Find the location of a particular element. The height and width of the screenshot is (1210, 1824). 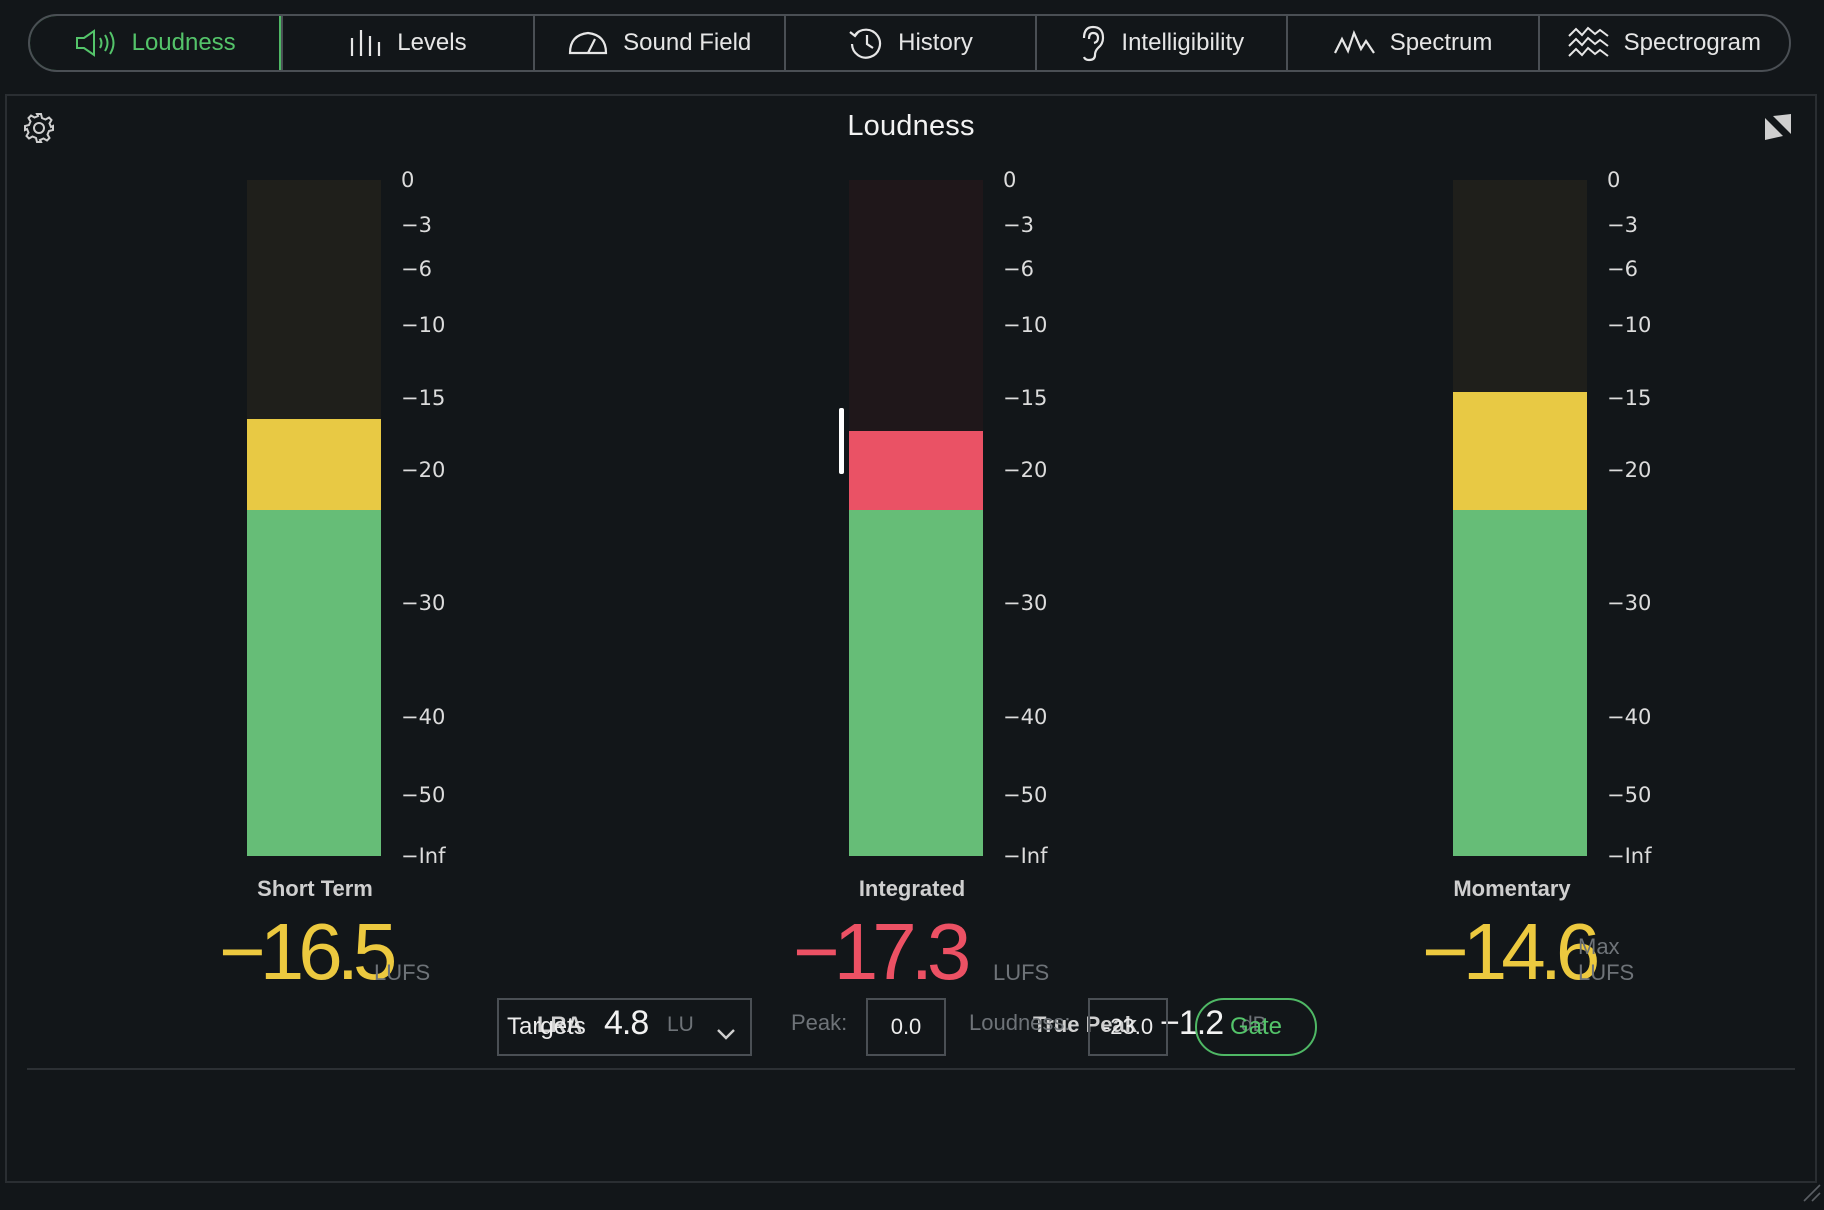

lra-value: 4.8 is located at coordinates (626, 1023).